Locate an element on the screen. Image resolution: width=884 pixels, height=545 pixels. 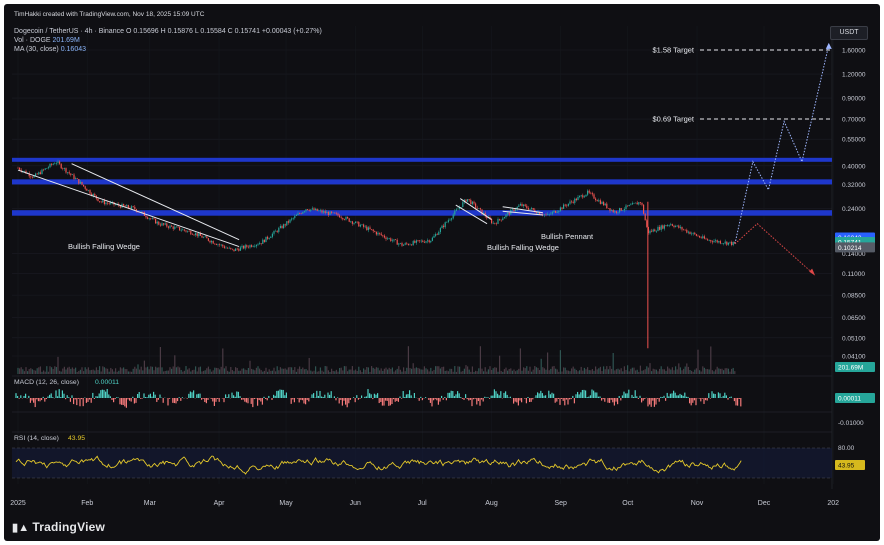
tradingview-logo: ▮▲ TradingView is located at coordinates (58, 527).